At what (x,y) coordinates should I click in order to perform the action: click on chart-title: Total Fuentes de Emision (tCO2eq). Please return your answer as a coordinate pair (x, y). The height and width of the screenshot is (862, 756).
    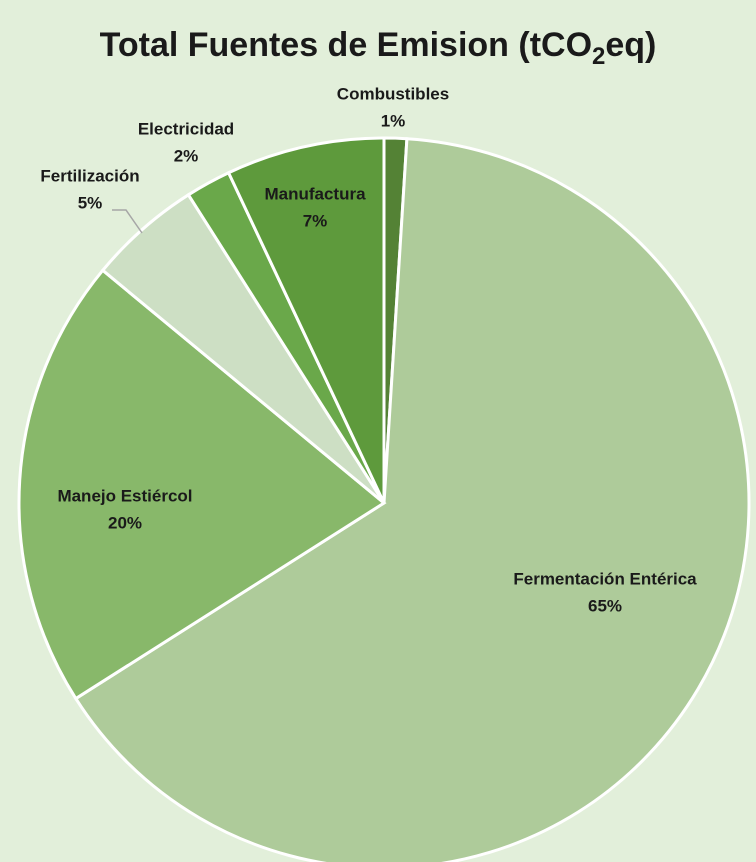
    Looking at the image, I should click on (378, 48).